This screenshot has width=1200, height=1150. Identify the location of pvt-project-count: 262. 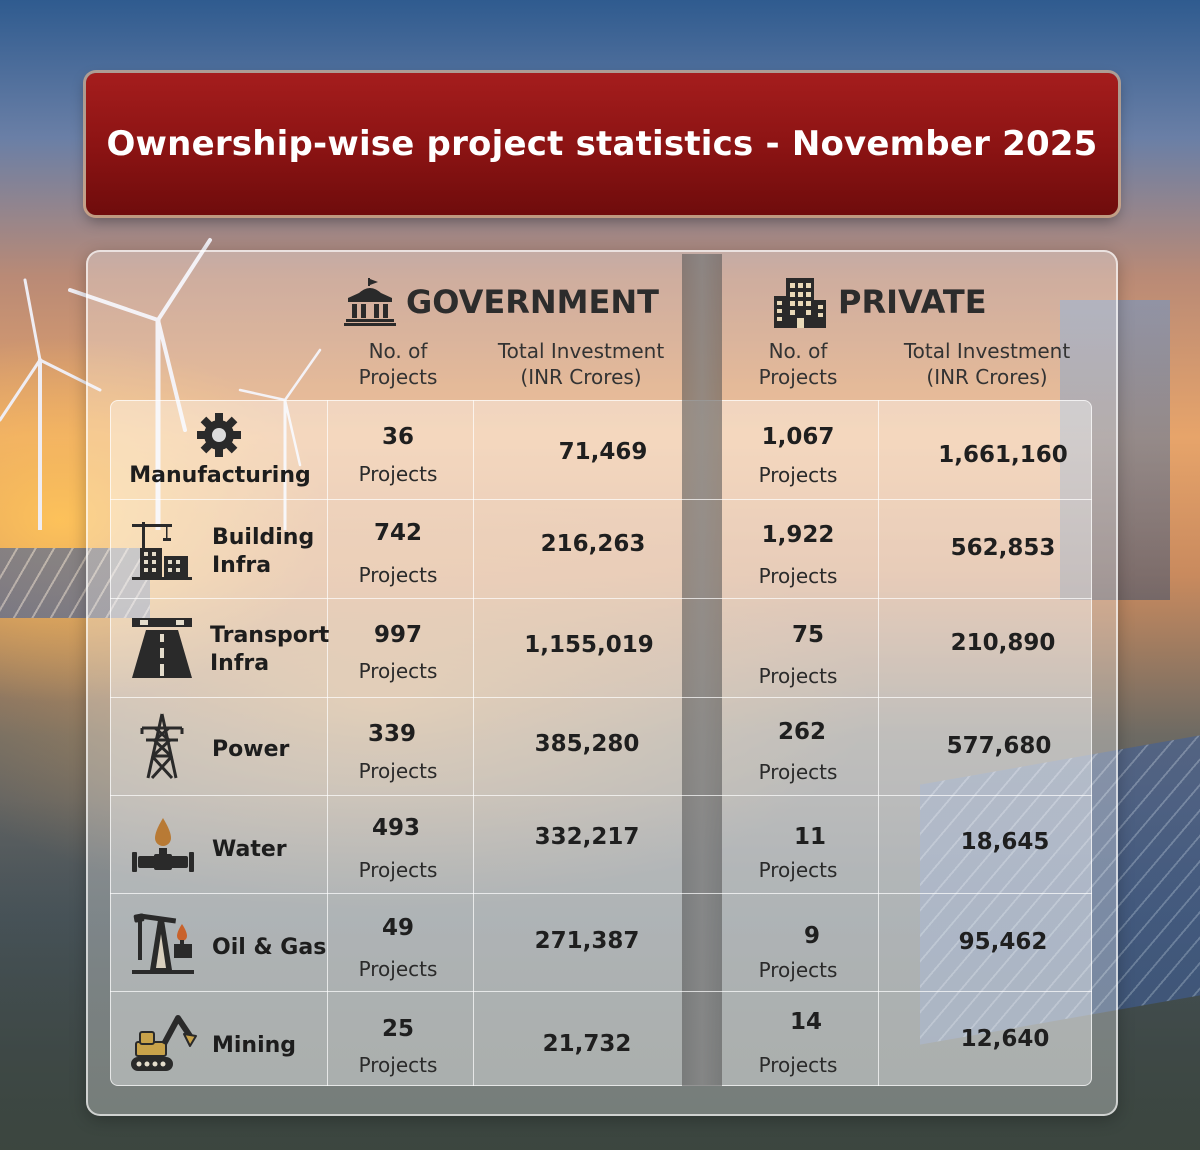
(801, 732).